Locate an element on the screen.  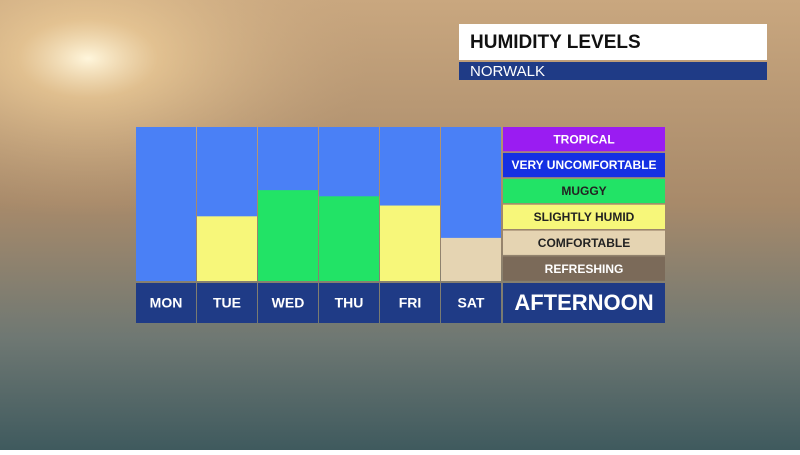
title-box is located at coordinates (613, 42).